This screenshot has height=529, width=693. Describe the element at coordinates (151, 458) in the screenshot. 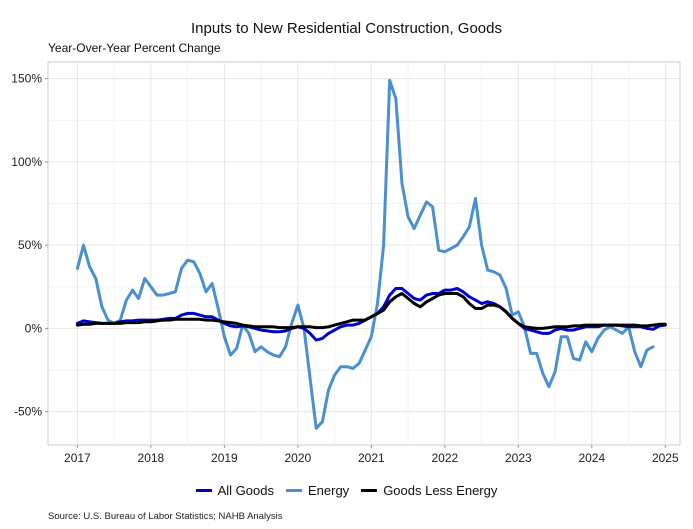

I see `x-tick-label: 2018` at that location.